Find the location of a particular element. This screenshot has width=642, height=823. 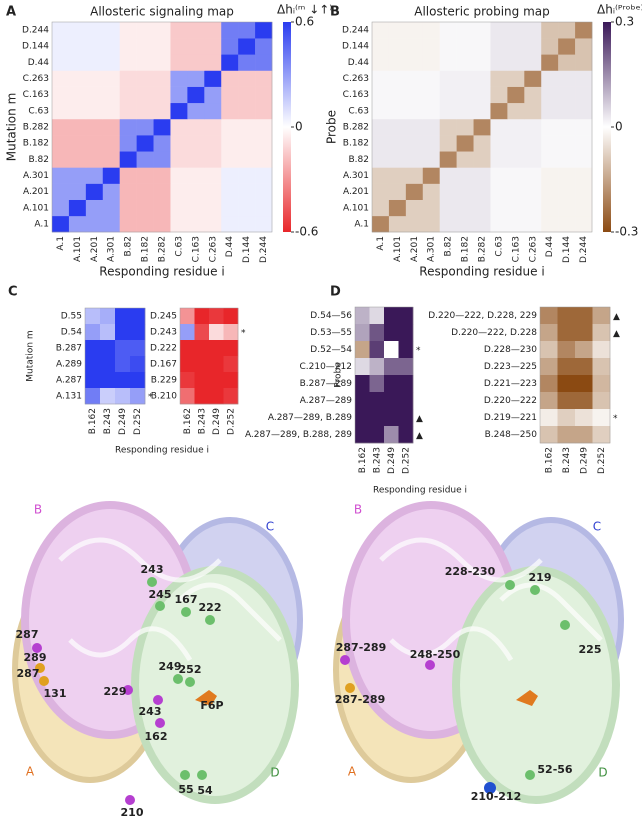

y-tick-label: D.144 is located at coordinates (35, 47).